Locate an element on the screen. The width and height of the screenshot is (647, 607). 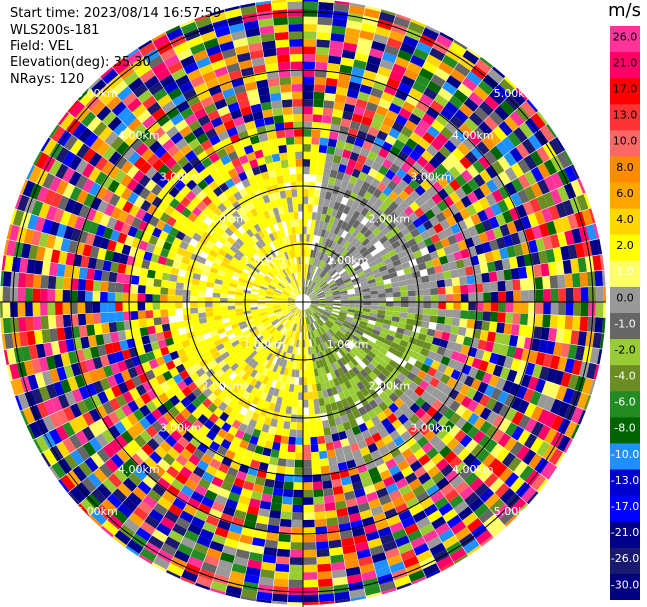
start-time-line: Start time: 2023/08/14 16:57:59 is located at coordinates (115, 14).